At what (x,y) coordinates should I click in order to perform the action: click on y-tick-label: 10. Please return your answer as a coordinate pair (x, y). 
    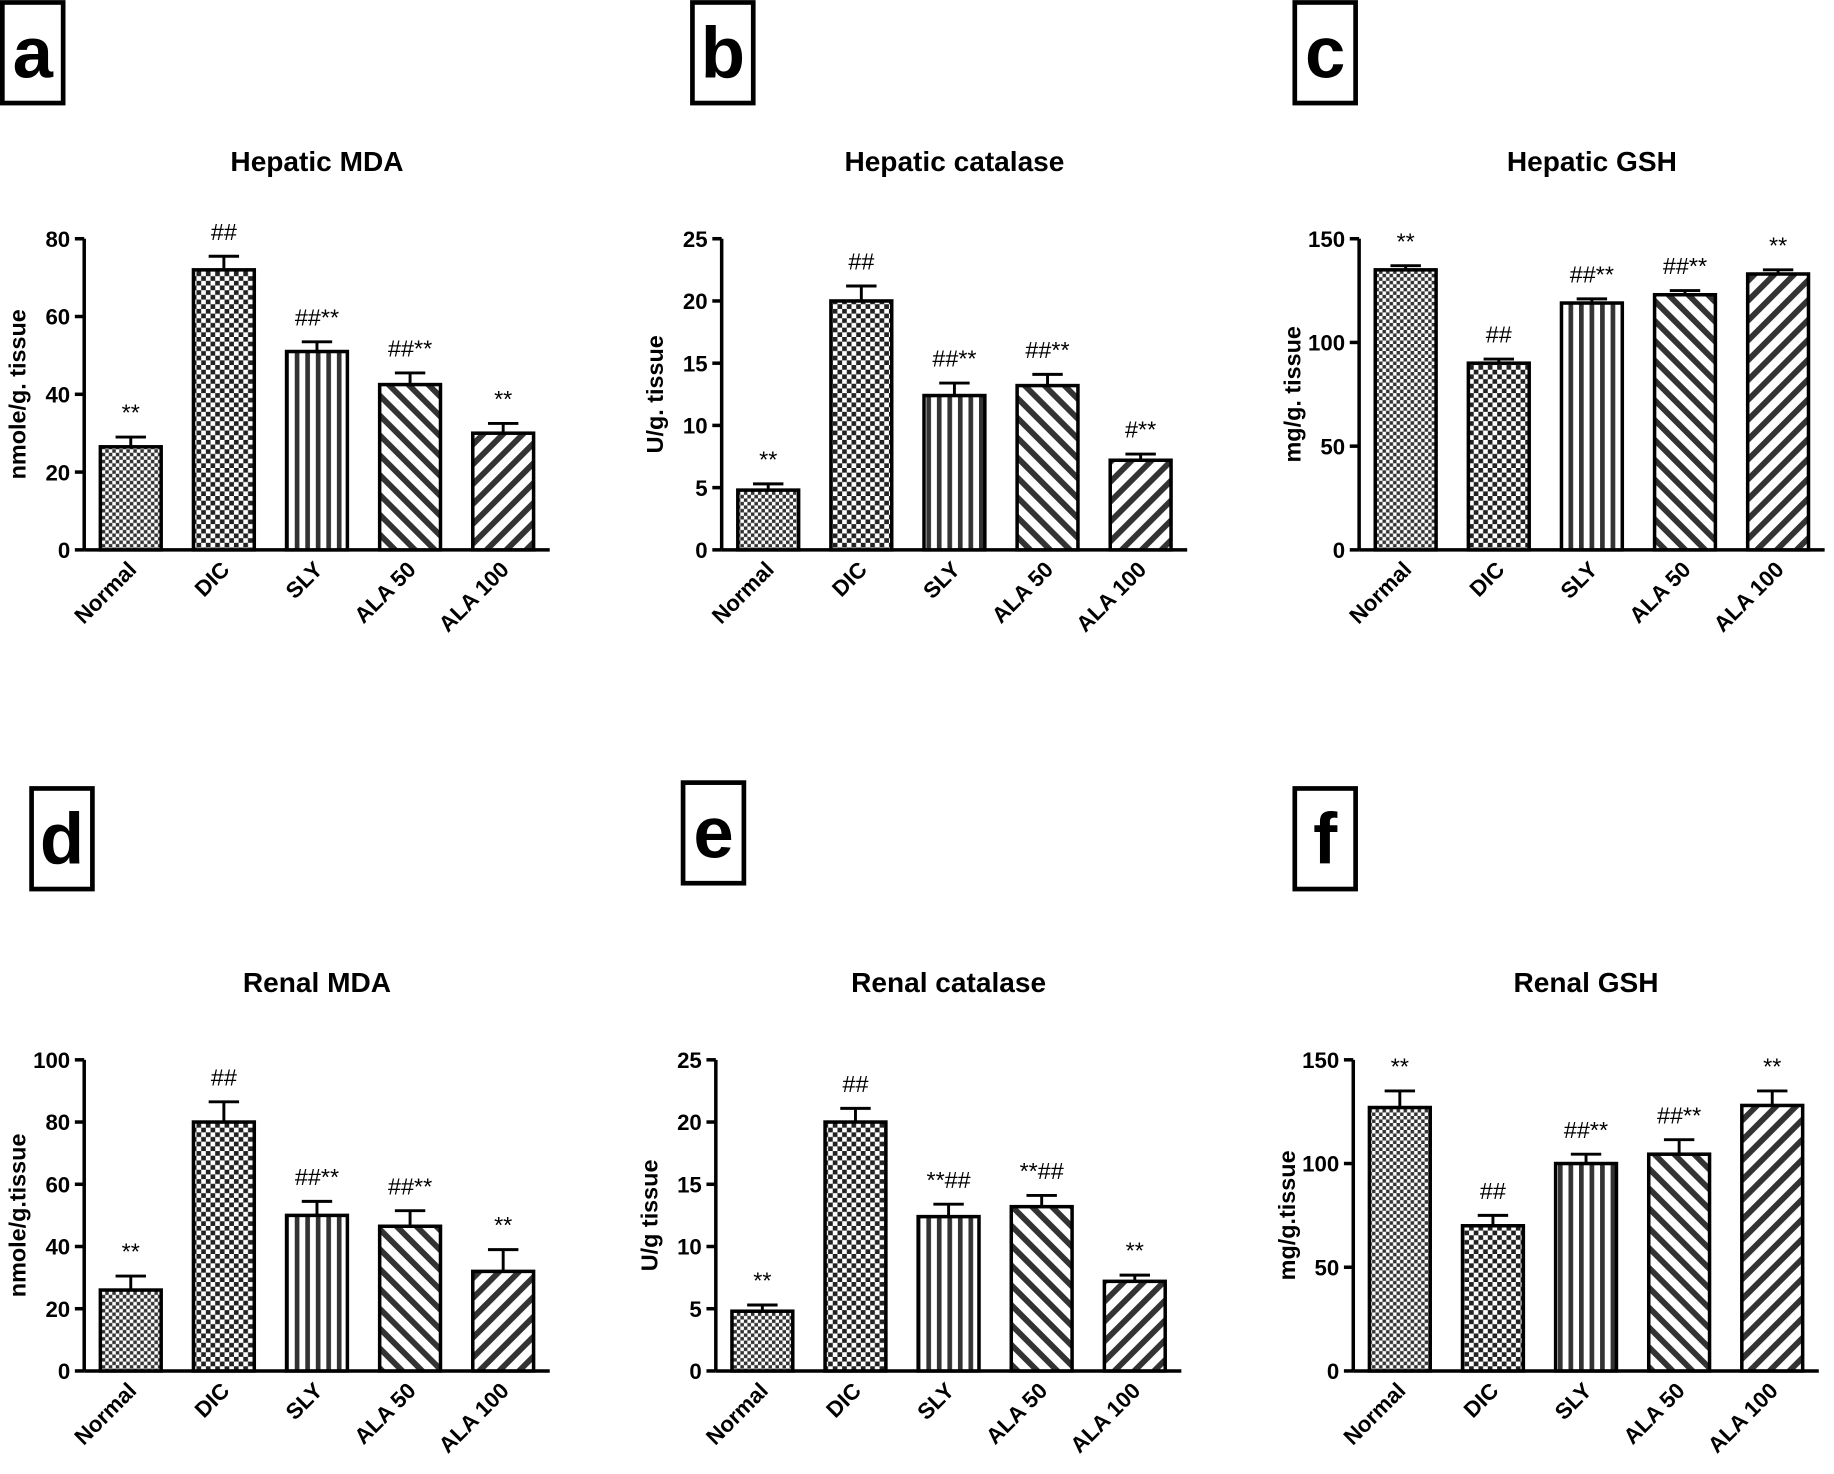
    Looking at the image, I should click on (695, 426).